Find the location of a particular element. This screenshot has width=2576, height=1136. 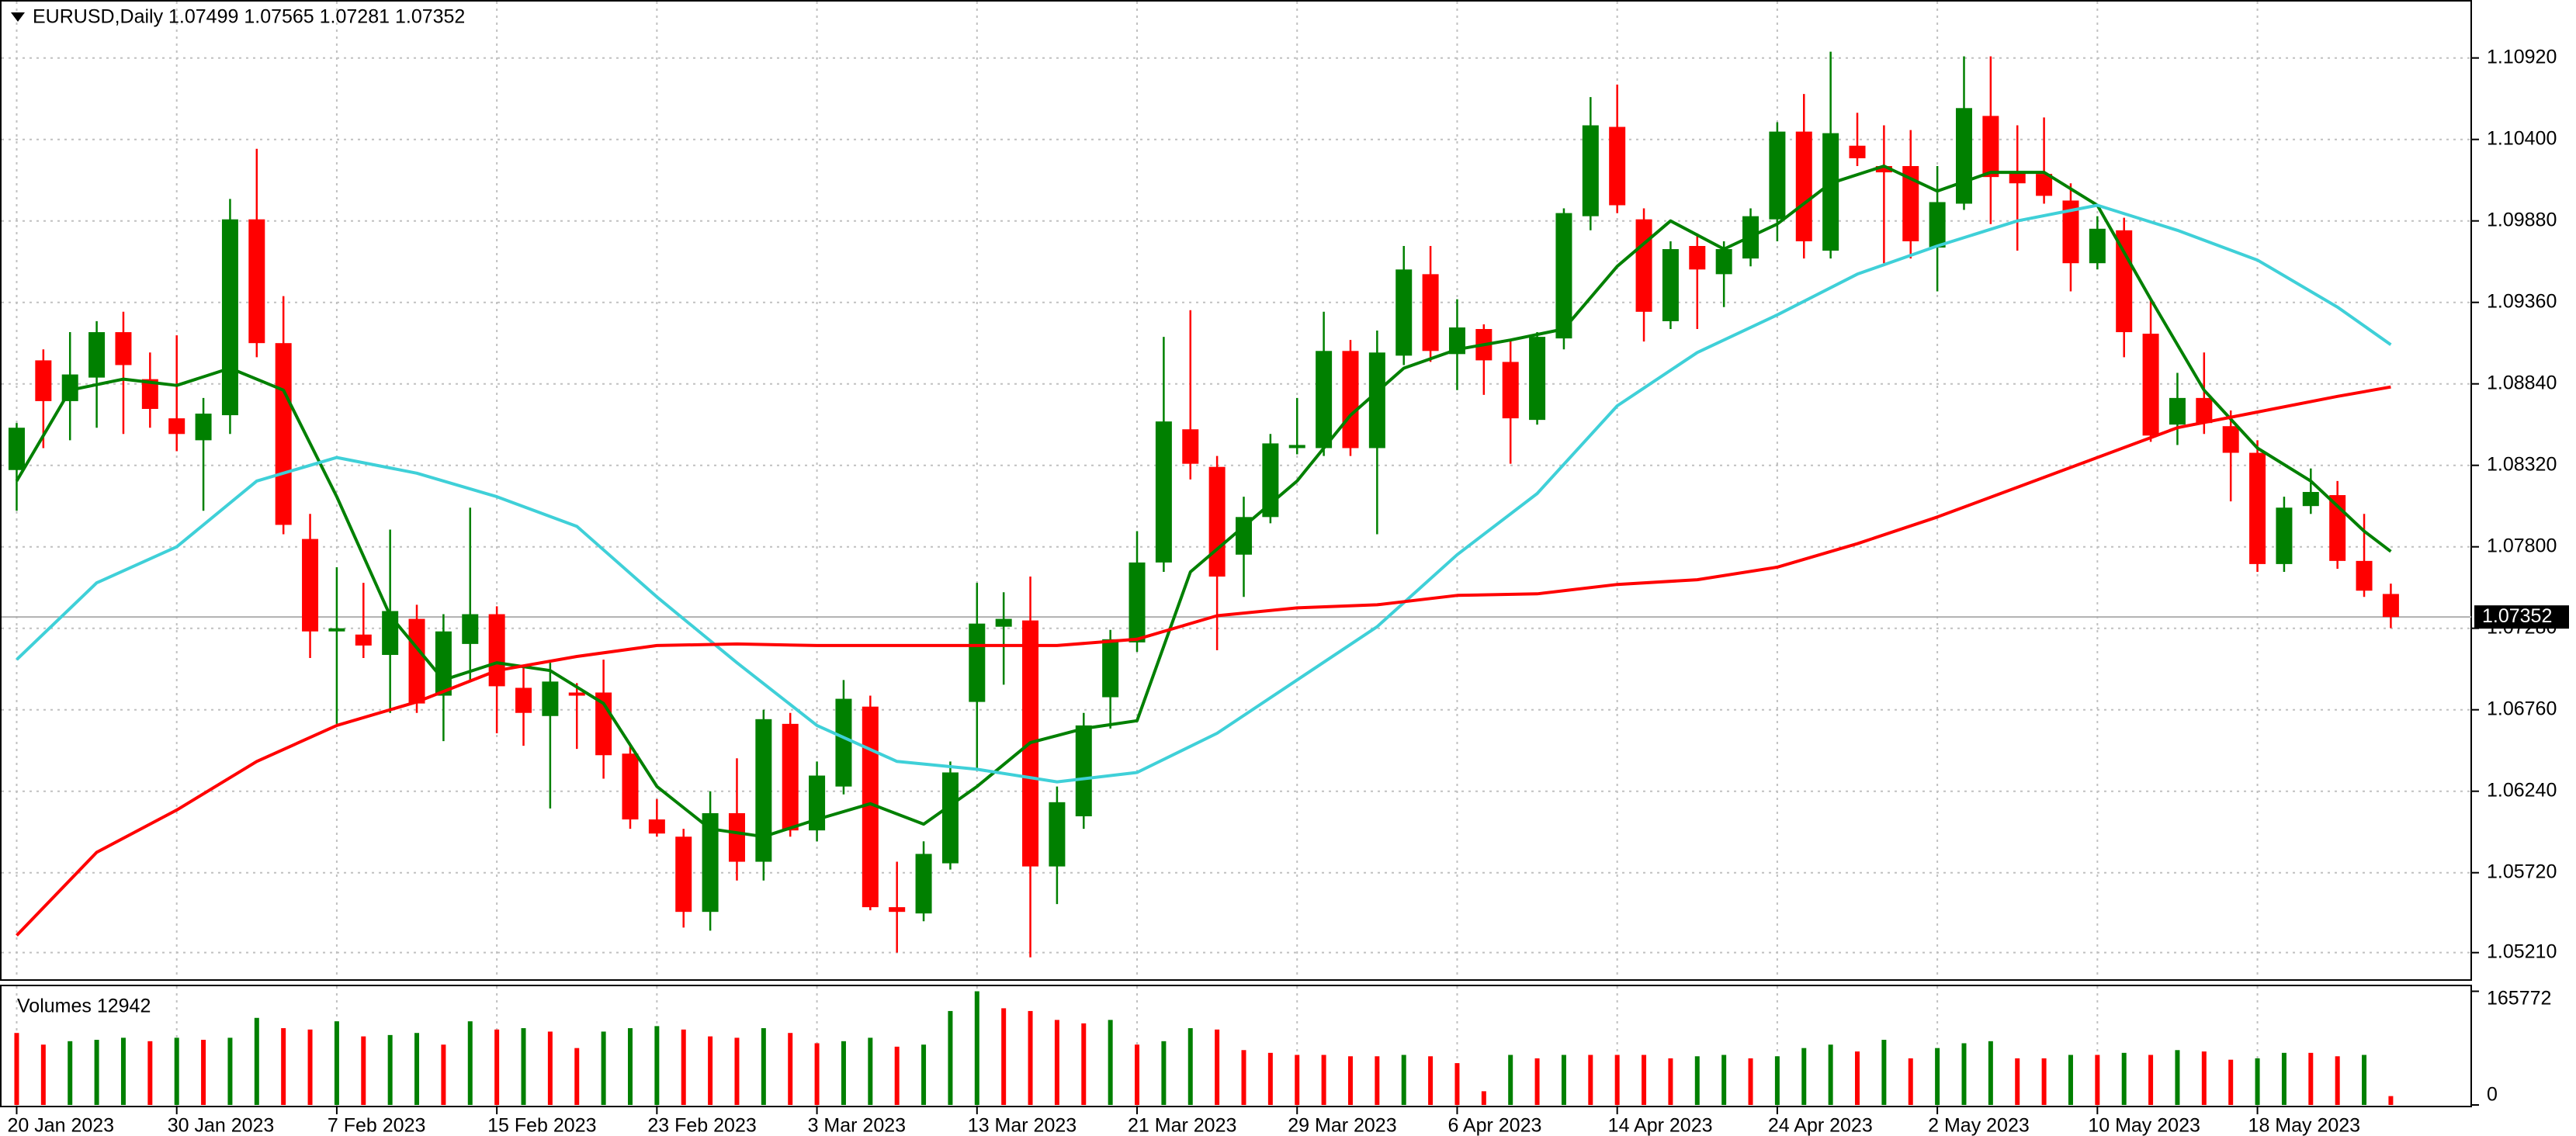

y-tick-label: 165772 is located at coordinates (2519, 999).